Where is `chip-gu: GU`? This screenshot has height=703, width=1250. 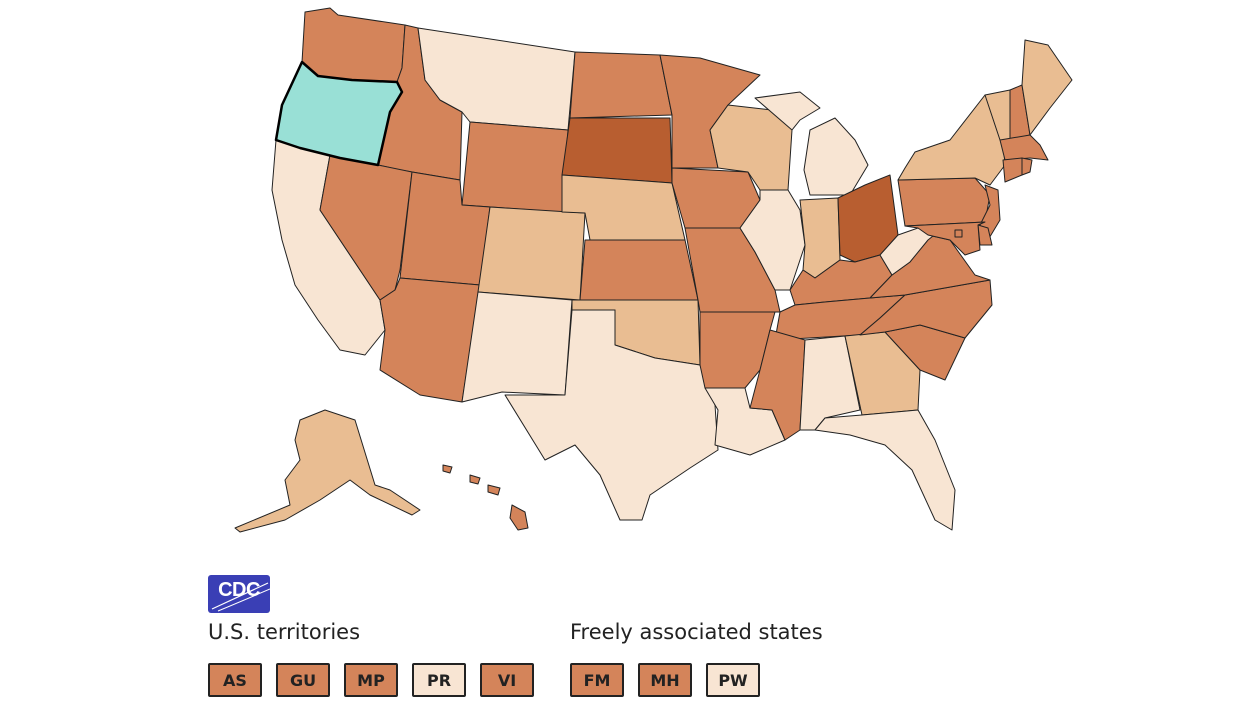
chip-gu: GU is located at coordinates (303, 680).